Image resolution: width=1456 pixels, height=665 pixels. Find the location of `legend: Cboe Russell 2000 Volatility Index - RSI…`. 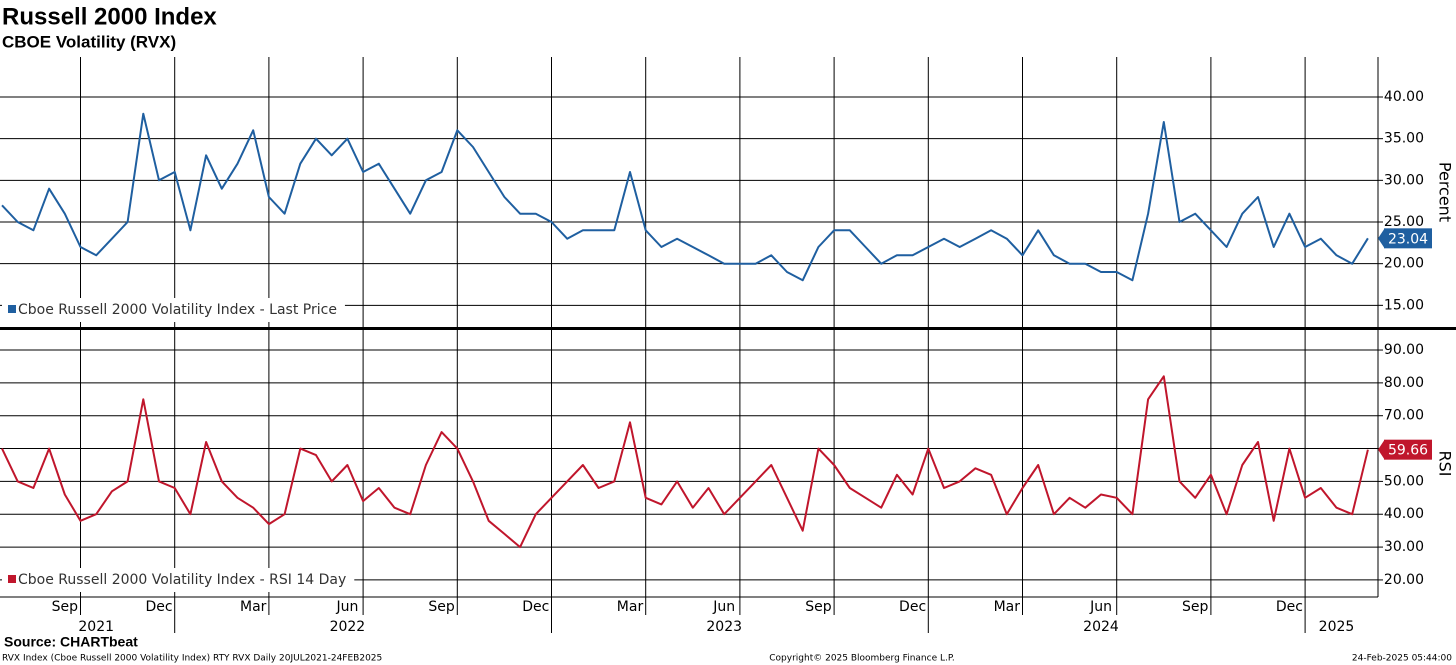

legend: Cboe Russell 2000 Volatility Index - RSI… is located at coordinates (178, 580).